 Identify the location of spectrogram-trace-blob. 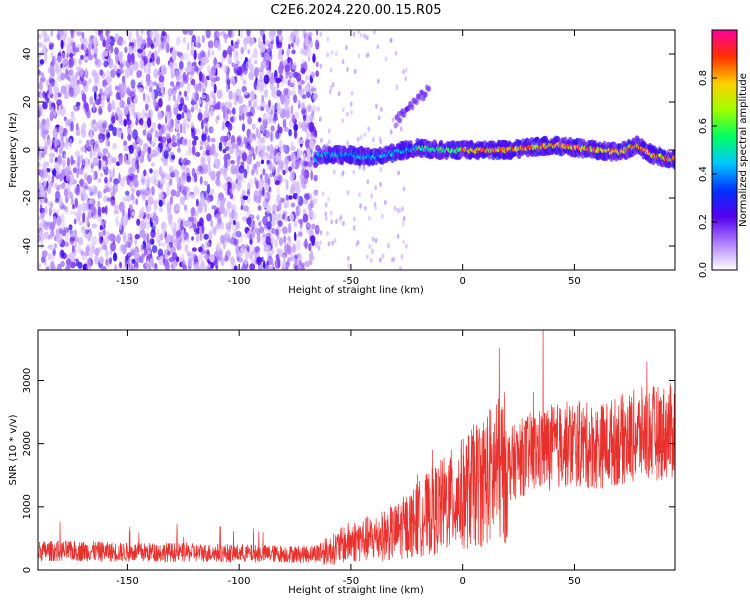
(416, 102).